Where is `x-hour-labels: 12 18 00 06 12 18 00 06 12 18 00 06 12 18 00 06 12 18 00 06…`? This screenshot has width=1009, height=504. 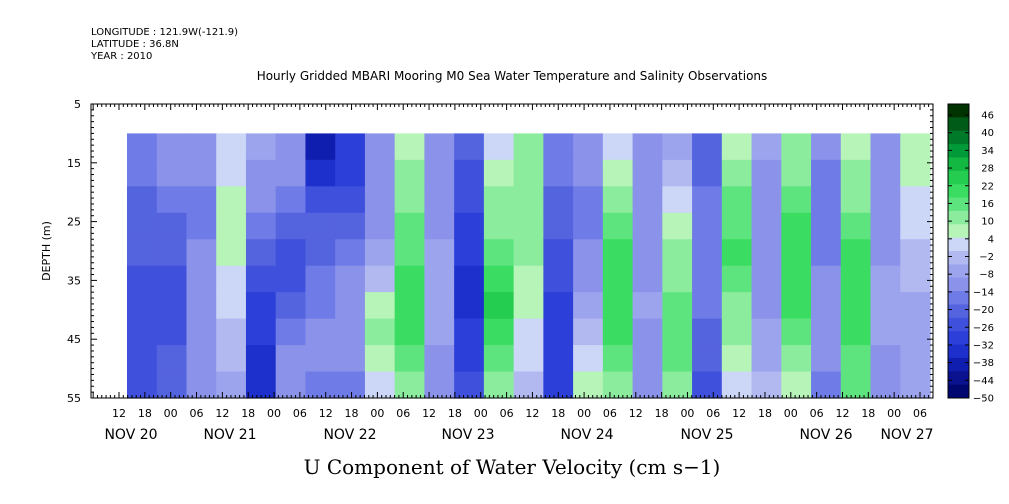 x-hour-labels: 12 18 00 06 12 18 00 06 12 18 00 06 12 18 00 06 12 18 00 06… is located at coordinates (519, 413).